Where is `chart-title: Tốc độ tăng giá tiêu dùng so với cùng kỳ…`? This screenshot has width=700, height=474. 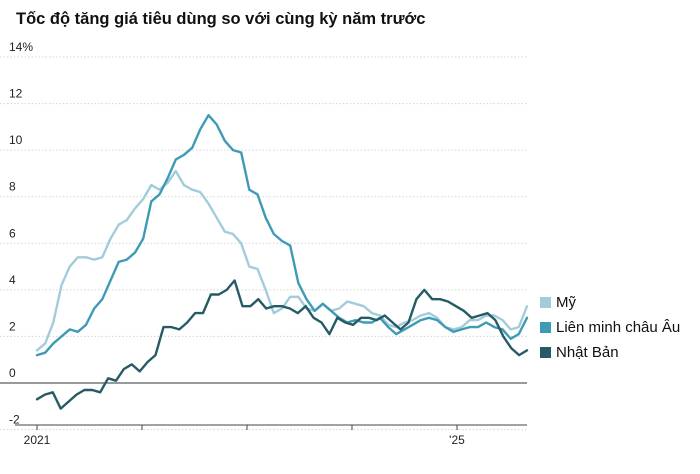
chart-title: Tốc độ tăng giá tiêu dùng so với cùng kỳ… is located at coordinates (221, 19).